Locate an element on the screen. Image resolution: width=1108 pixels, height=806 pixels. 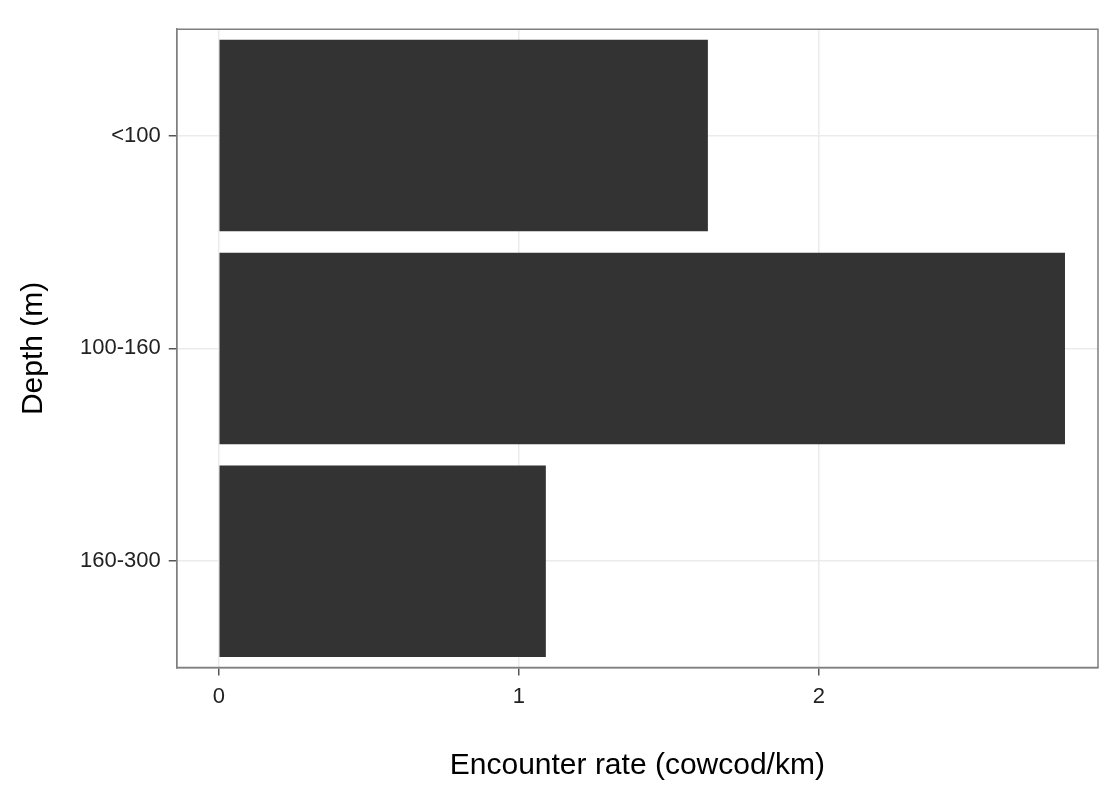
y-tick-label: <100 is located at coordinates (136, 134).